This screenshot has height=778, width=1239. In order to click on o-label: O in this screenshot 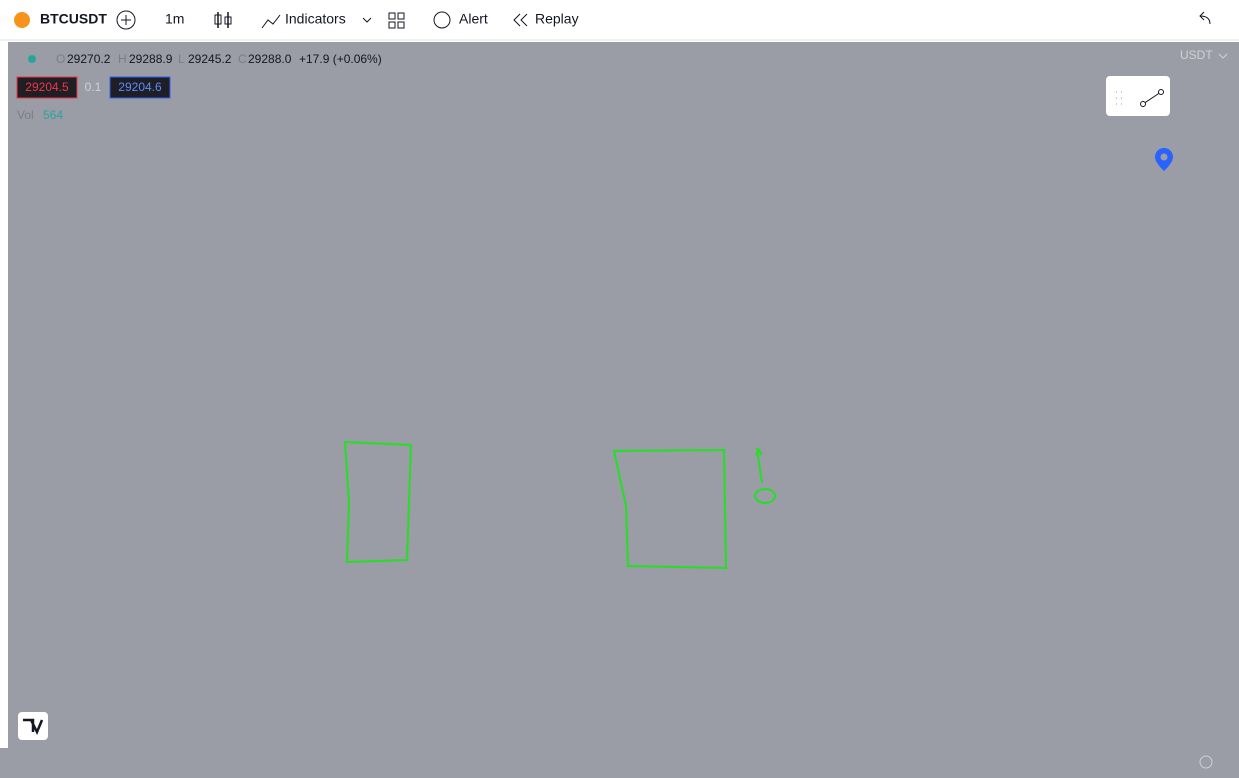, I will do `click(60, 59)`.